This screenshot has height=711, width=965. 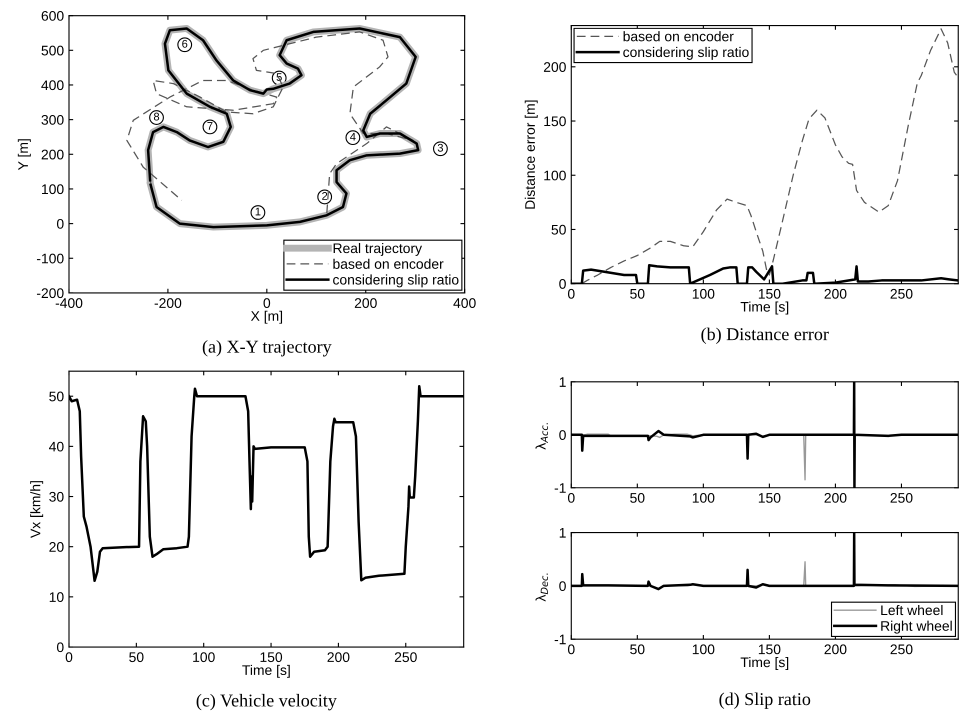 I want to click on annotation: 3, so click(x=441, y=148).